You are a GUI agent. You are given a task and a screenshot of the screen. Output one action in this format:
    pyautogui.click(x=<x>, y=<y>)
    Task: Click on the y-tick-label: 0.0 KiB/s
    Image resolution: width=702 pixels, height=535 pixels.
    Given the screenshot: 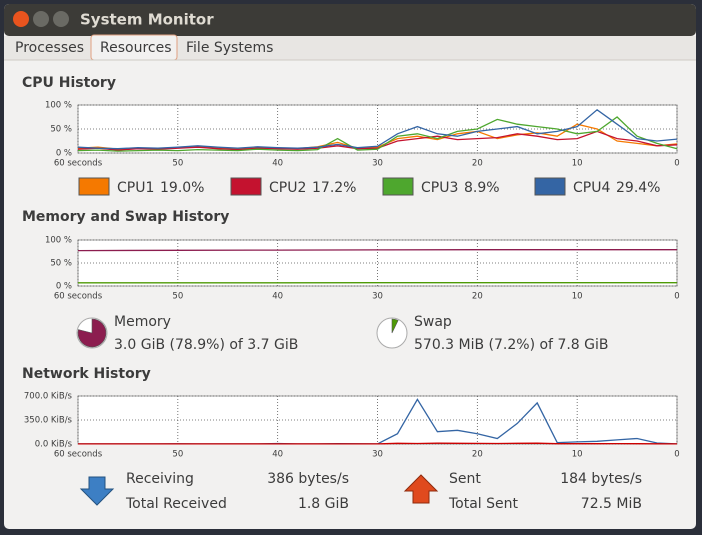 What is the action you would take?
    pyautogui.click(x=54, y=445)
    